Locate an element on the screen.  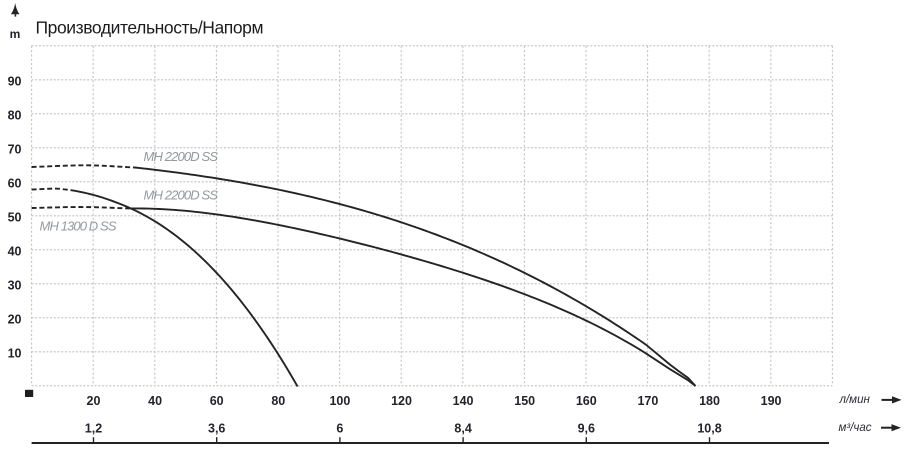
svg-text: 190 is located at coordinates (771, 401).